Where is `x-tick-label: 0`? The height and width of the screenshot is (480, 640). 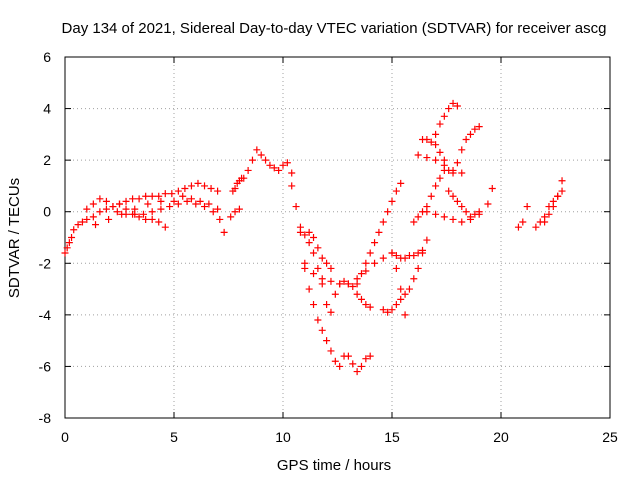 x-tick-label: 0 is located at coordinates (65, 437).